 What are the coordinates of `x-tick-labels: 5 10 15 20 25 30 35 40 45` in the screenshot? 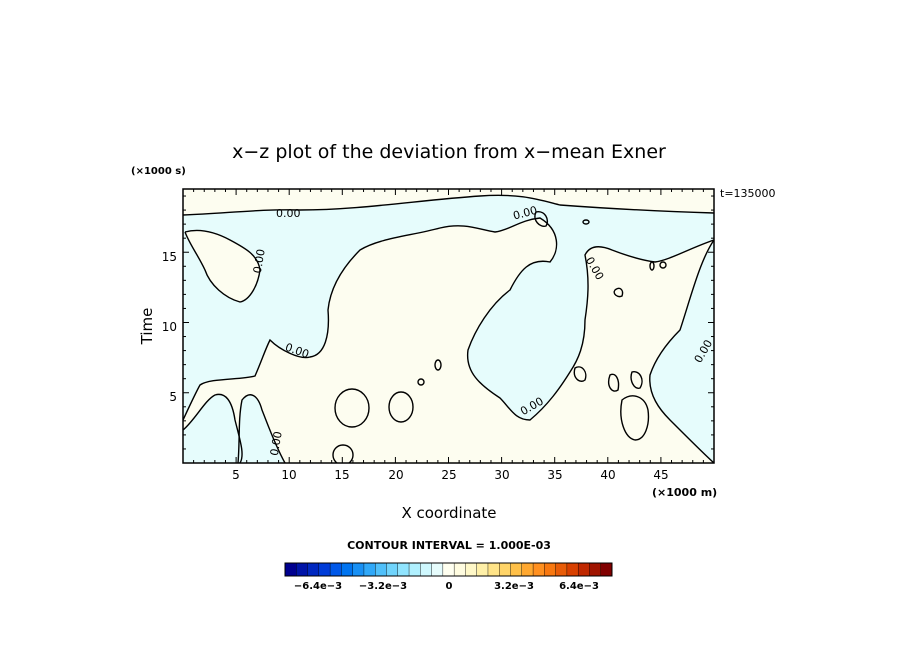 It's located at (450, 475).